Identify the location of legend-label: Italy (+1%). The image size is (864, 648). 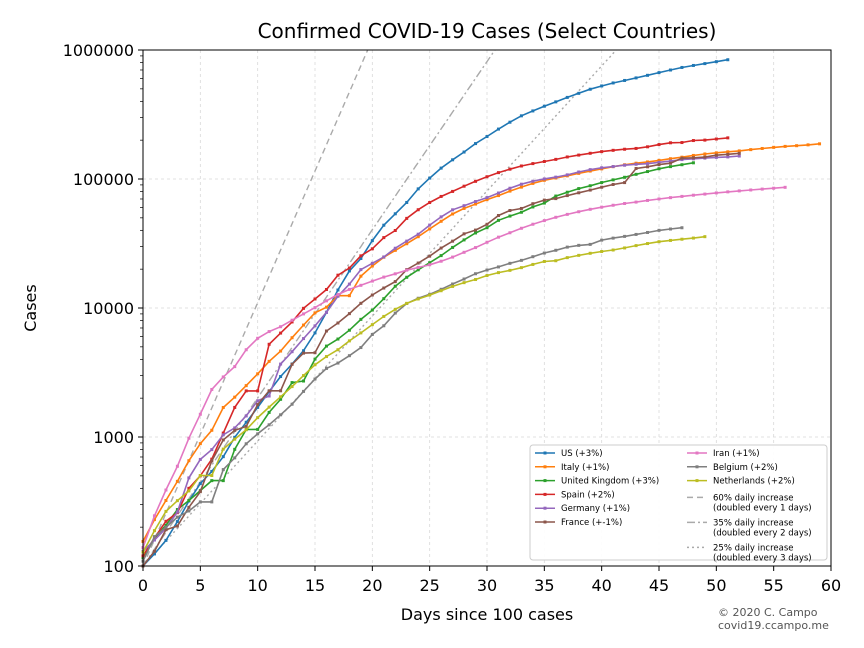
(585, 468).